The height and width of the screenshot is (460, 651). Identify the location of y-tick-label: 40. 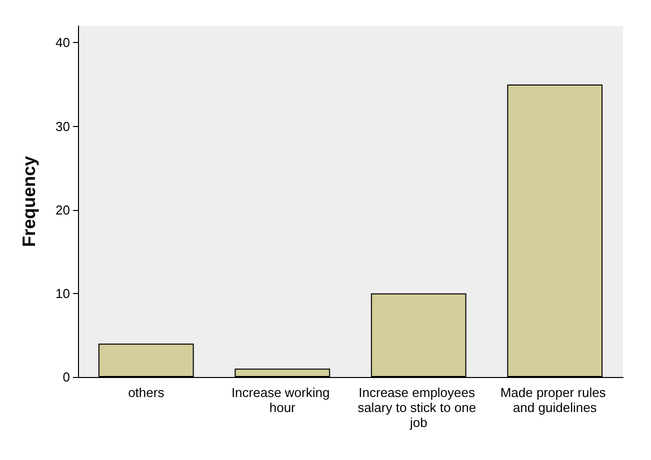
(63, 42).